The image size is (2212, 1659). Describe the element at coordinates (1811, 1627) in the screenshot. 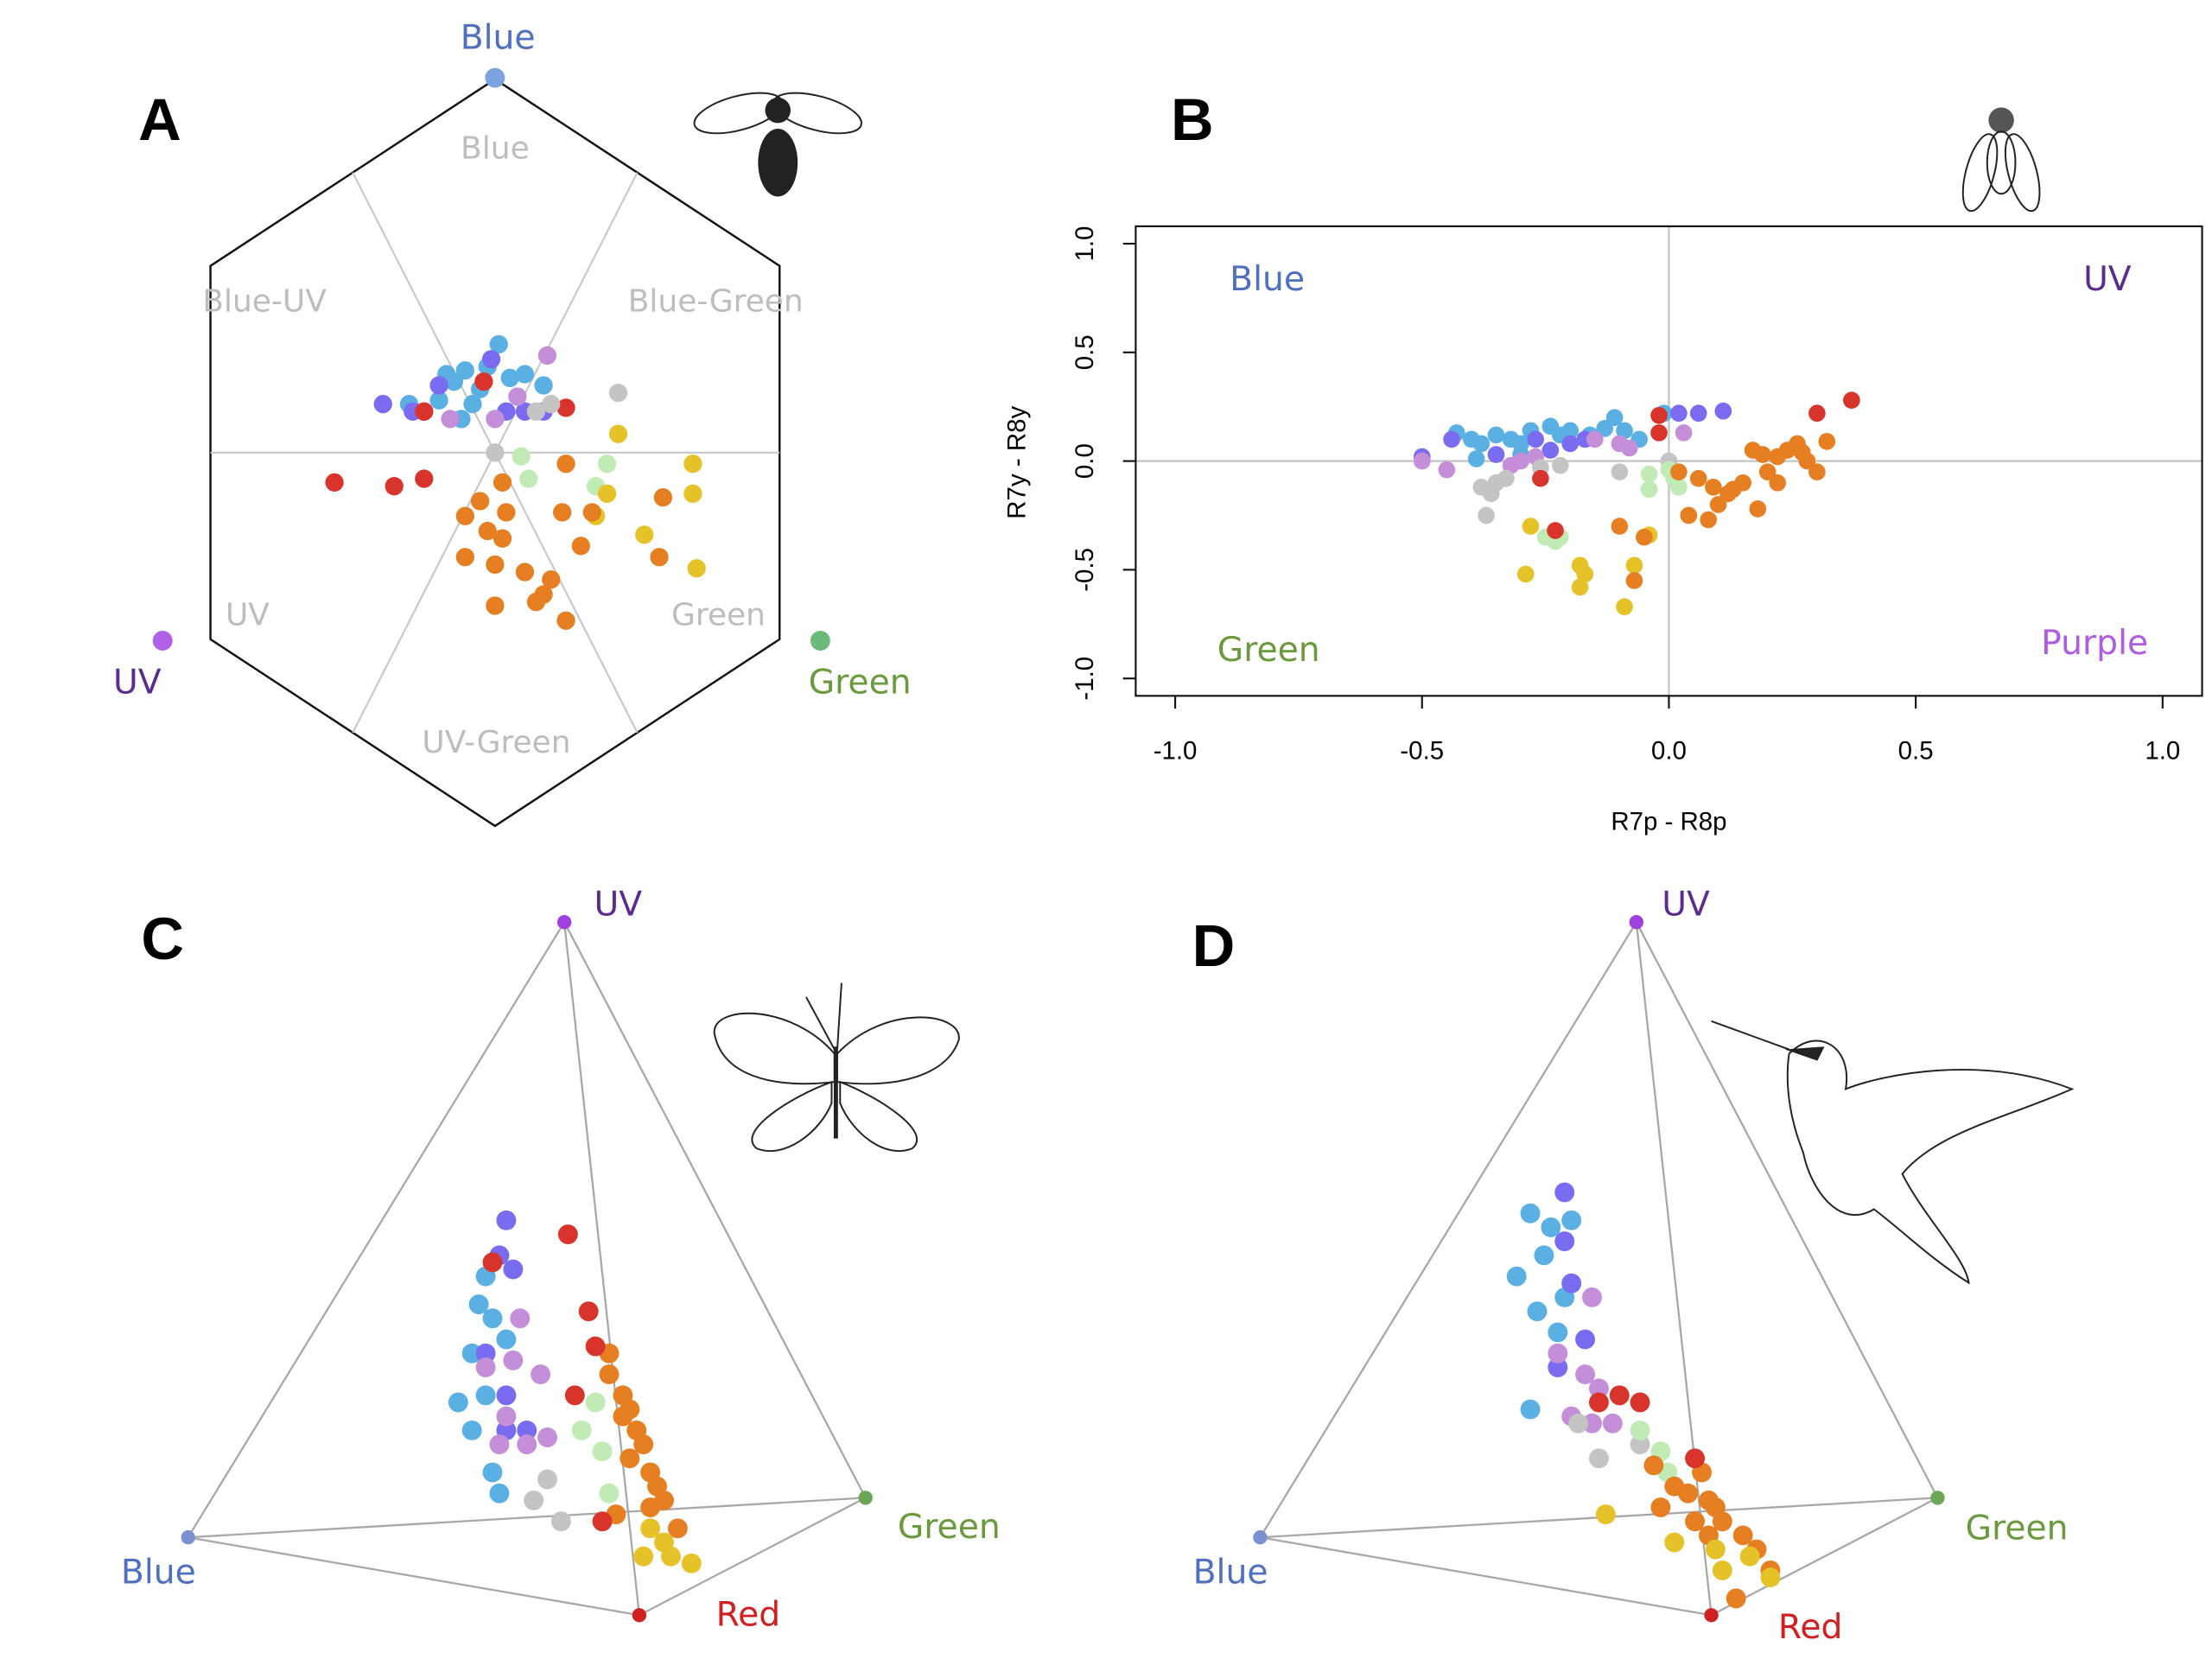

I see `vertex-label: Red` at that location.